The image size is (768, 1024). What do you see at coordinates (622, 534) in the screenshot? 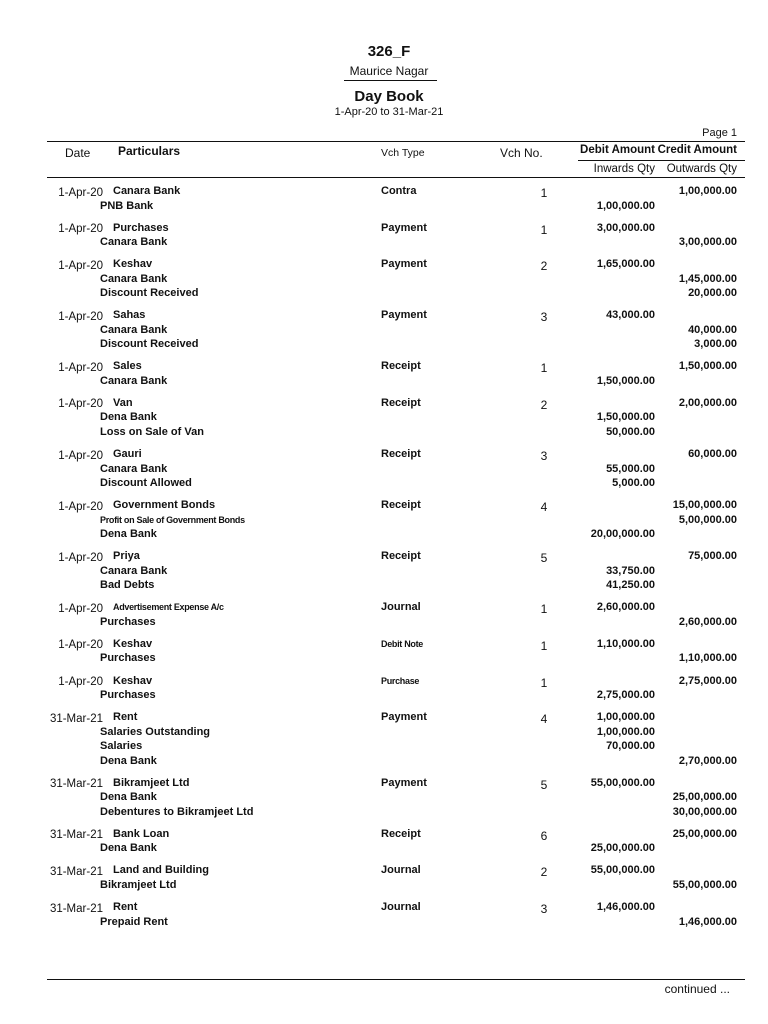
I see `debit-amount: 20,00,000.00` at bounding box center [622, 534].